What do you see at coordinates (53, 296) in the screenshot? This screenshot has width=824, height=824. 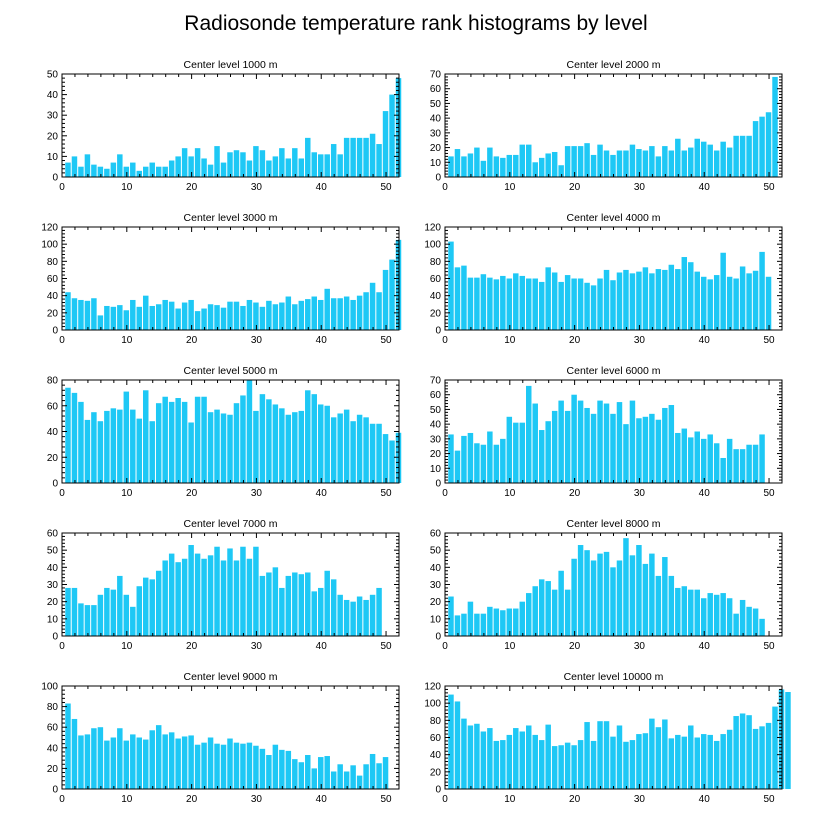 I see `y-tick-label: 40` at bounding box center [53, 296].